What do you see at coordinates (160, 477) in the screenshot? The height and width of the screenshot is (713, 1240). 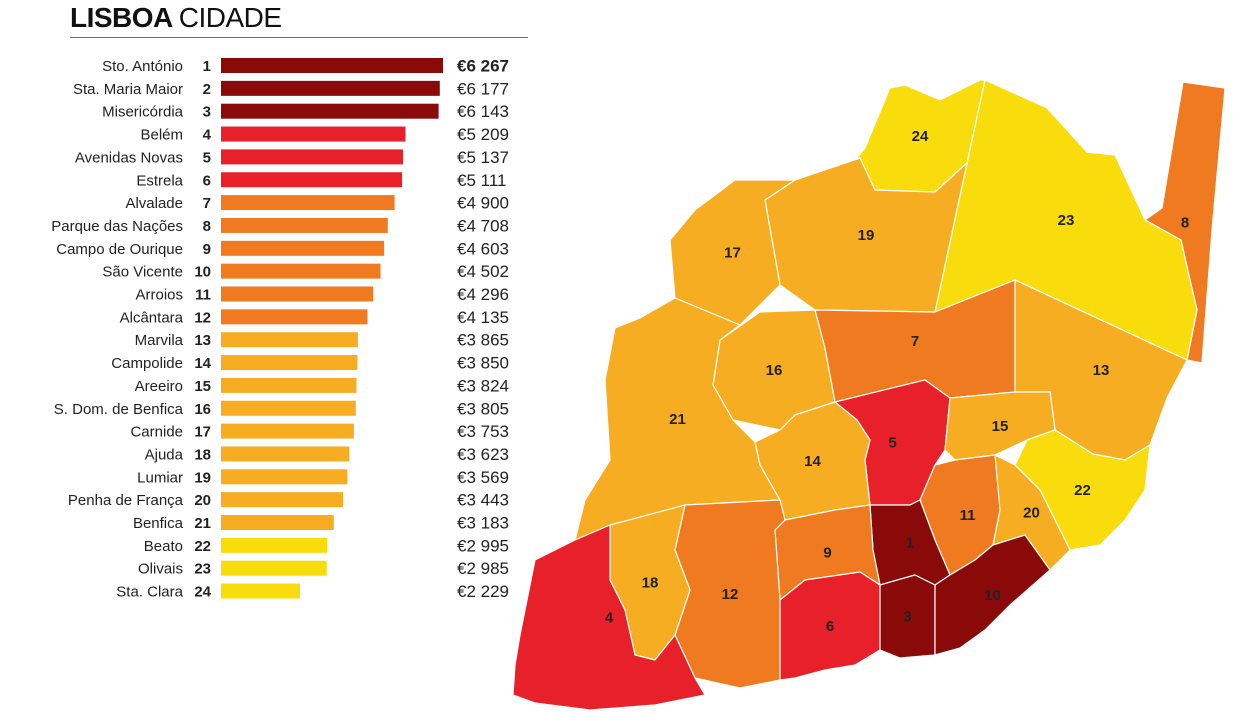 I see `category-label: Lumiar` at bounding box center [160, 477].